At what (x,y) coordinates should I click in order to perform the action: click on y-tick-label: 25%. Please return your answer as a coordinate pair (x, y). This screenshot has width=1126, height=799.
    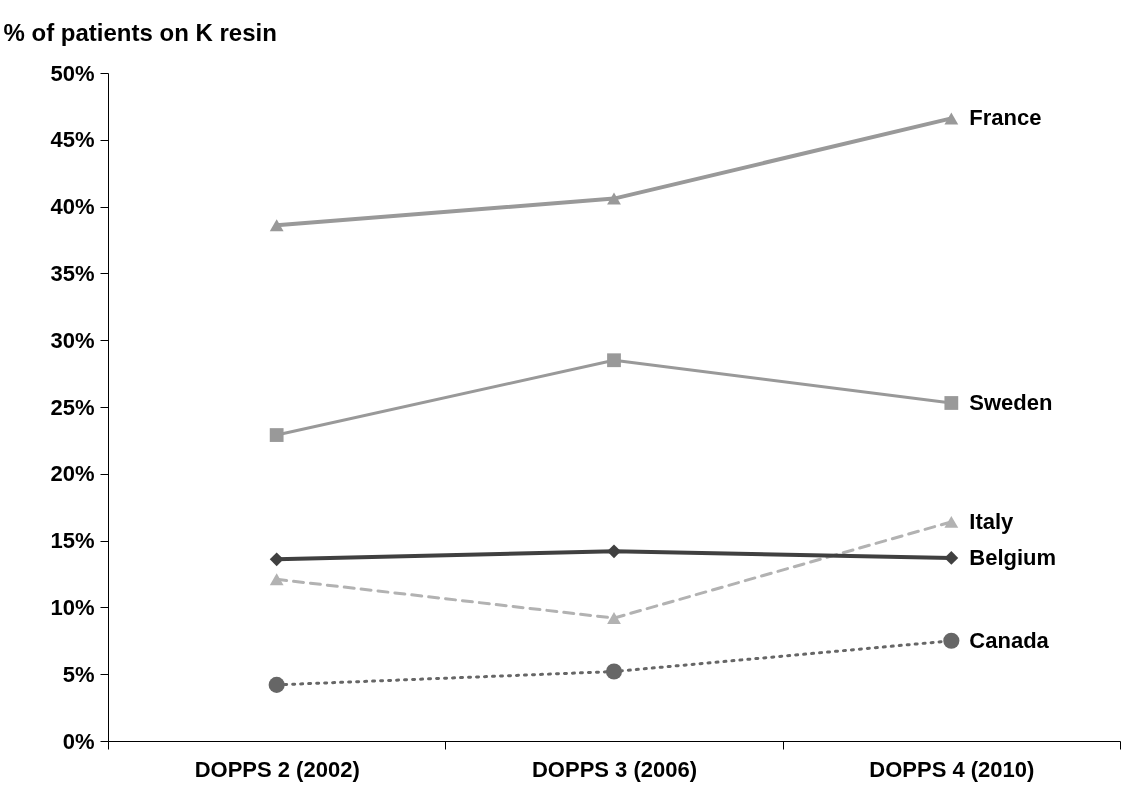
    Looking at the image, I should click on (72, 407).